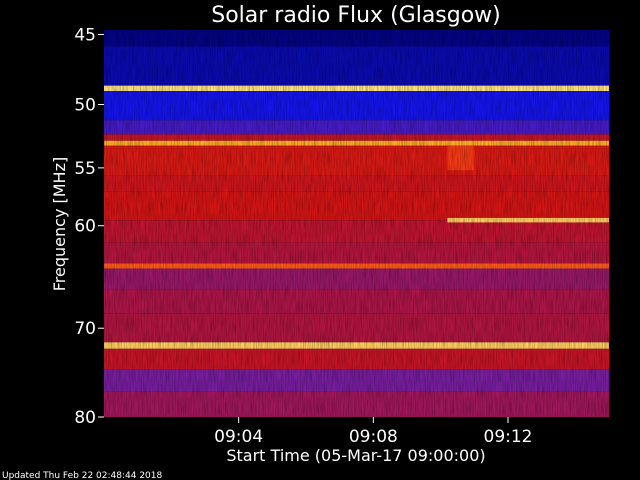  What do you see at coordinates (373, 437) in the screenshot?
I see `x-tick-label: 09:08` at bounding box center [373, 437].